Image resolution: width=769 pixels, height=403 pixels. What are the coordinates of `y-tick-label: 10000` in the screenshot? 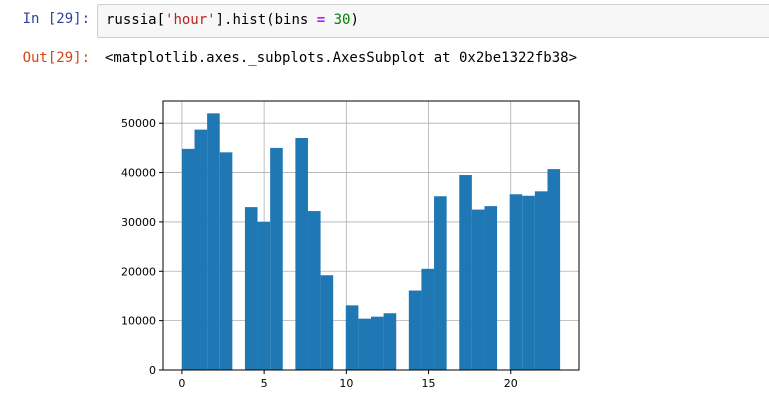 It's located at (138, 321).